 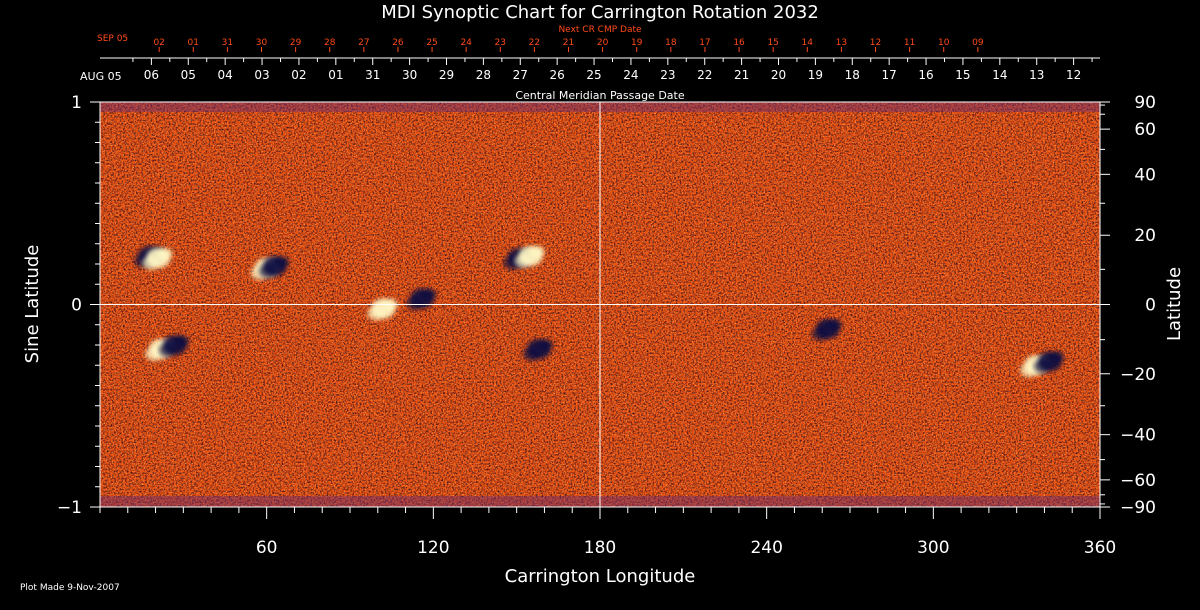 What do you see at coordinates (772, 43) in the screenshot?
I see `next-cr-day-label: 15` at bounding box center [772, 43].